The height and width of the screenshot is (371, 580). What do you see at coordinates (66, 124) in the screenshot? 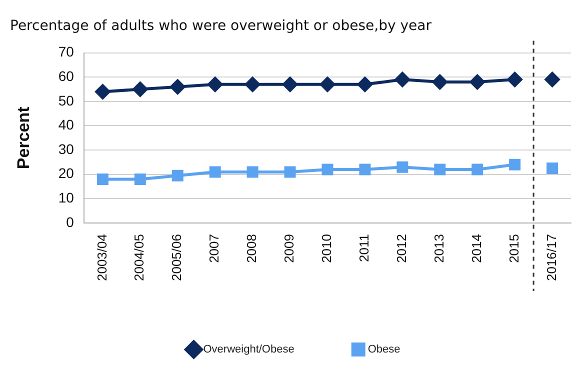
I see `y-tick-label: 40` at bounding box center [66, 124].